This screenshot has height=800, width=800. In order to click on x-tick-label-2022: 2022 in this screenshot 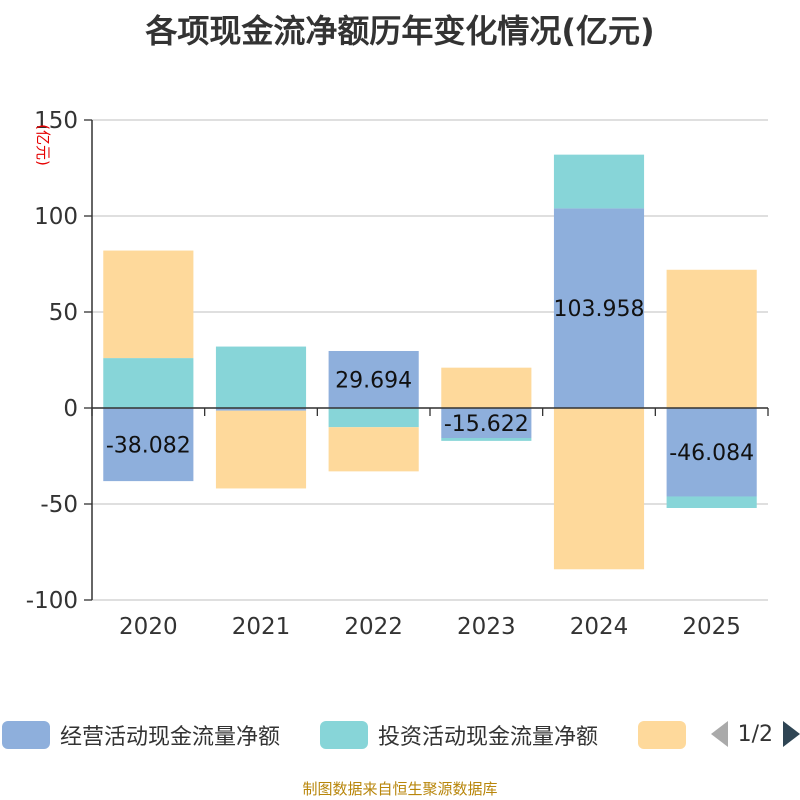, I will do `click(373, 627)`.